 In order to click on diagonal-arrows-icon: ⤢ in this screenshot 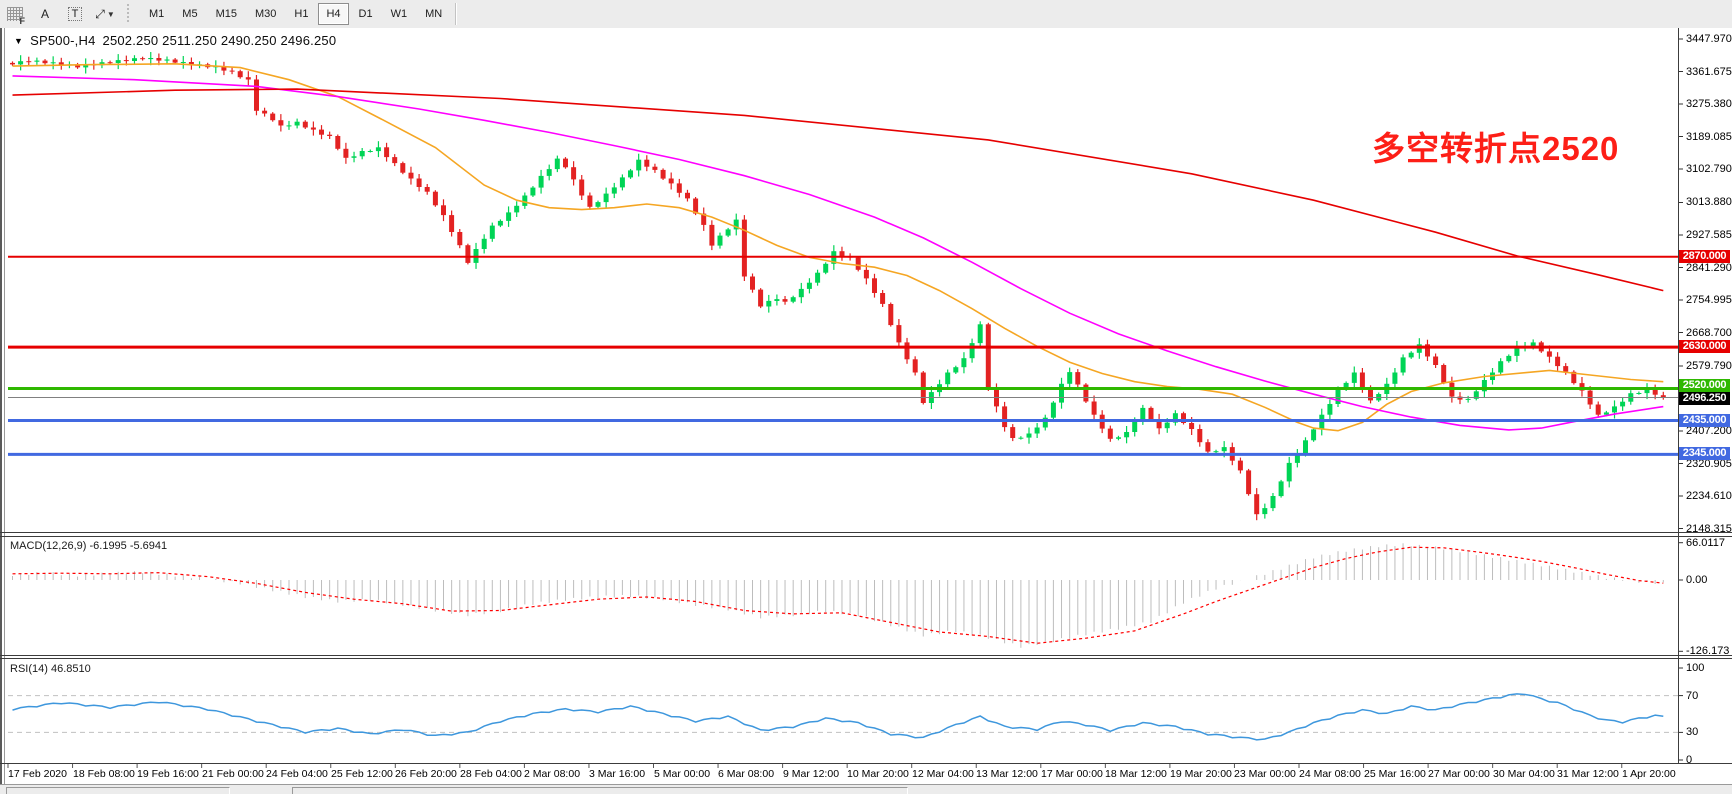, I will do `click(100, 13)`.